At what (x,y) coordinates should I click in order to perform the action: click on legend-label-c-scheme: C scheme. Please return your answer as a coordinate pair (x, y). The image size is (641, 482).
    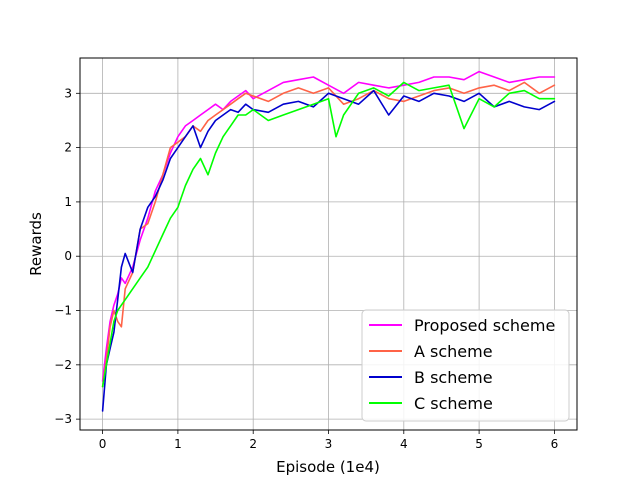
    Looking at the image, I should click on (453, 403).